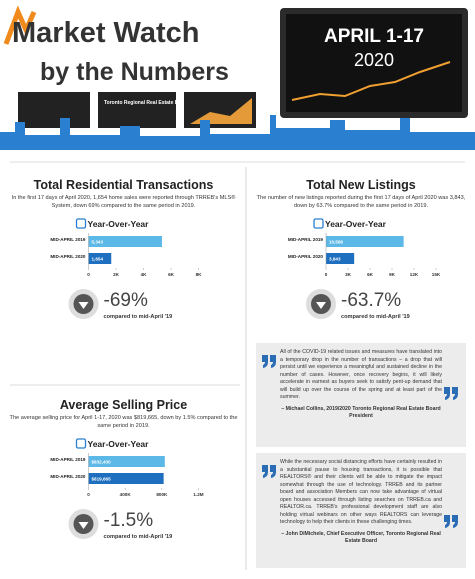 This screenshot has height=579, width=475. Describe the element at coordinates (336, 241) in the screenshot. I see `value-label: 10,586` at that location.